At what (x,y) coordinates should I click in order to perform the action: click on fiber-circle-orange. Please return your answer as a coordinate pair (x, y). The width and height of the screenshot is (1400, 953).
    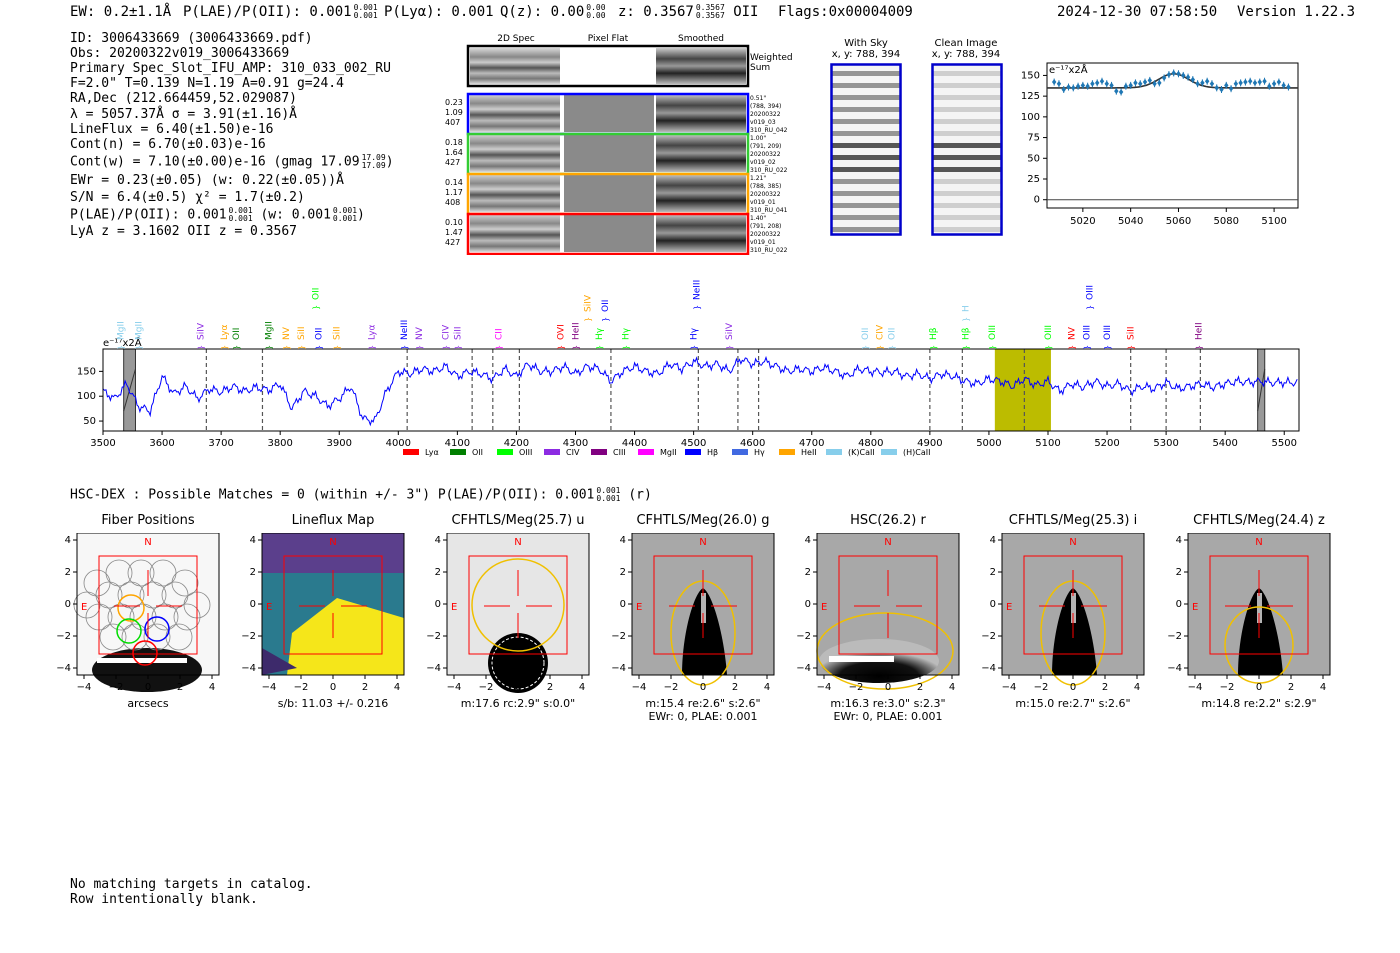
    Looking at the image, I should click on (131, 608).